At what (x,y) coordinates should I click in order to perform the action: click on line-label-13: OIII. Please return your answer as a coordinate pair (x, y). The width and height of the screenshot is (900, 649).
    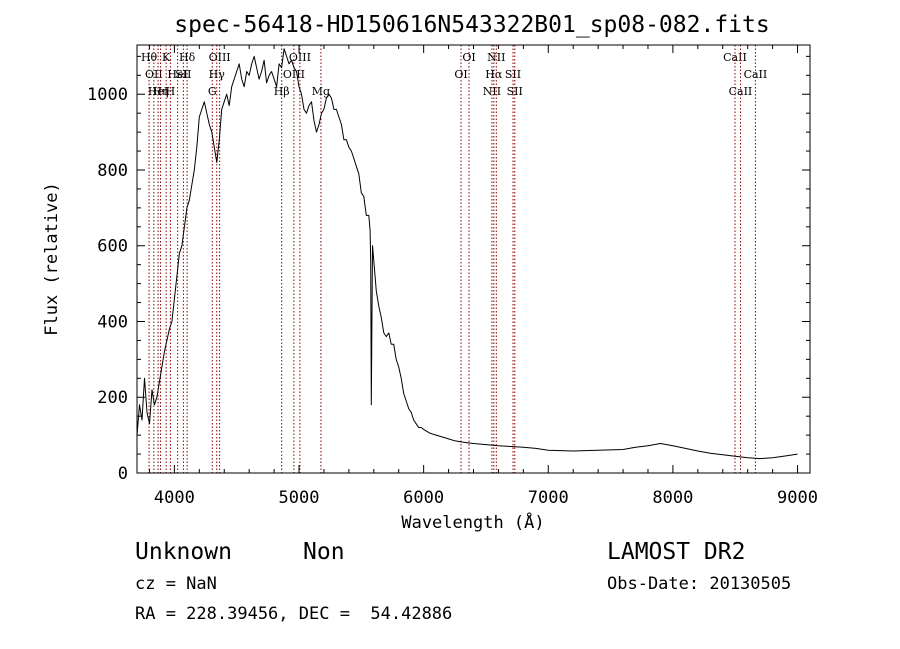
    Looking at the image, I should click on (294, 74).